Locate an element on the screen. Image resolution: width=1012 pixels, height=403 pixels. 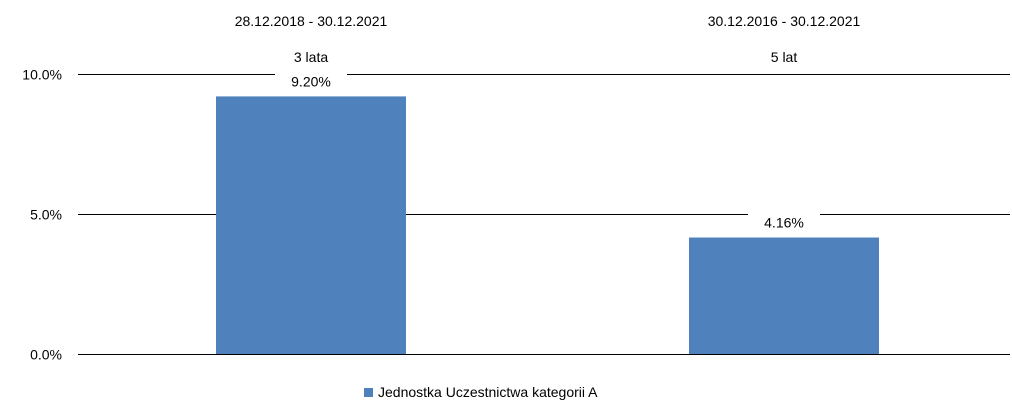
category-label: 5 lat is located at coordinates (784, 57).